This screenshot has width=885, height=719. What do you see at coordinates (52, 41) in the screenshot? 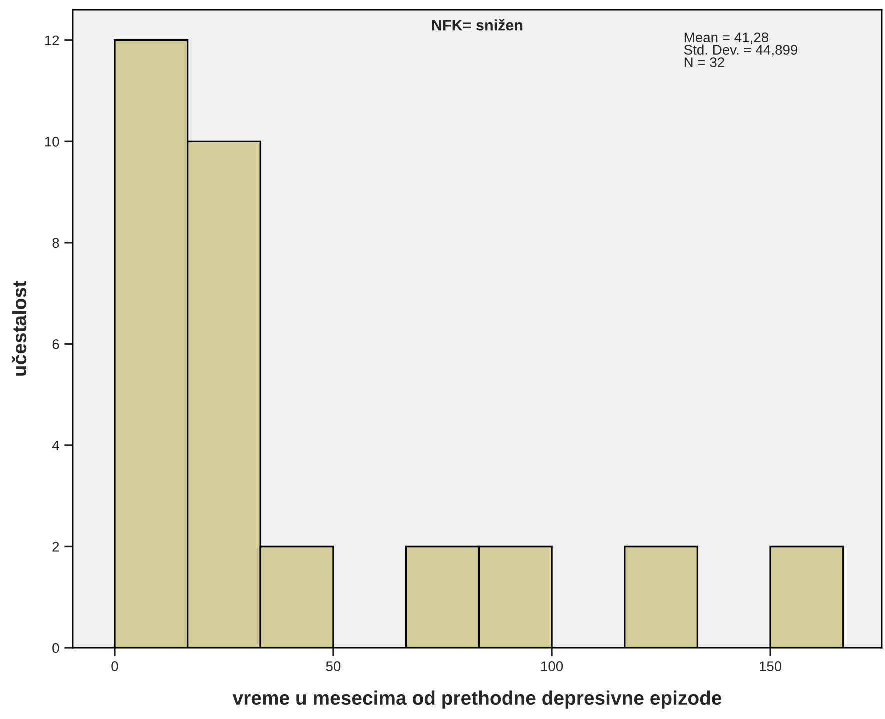
I see `y-tick-label: 12` at bounding box center [52, 41].